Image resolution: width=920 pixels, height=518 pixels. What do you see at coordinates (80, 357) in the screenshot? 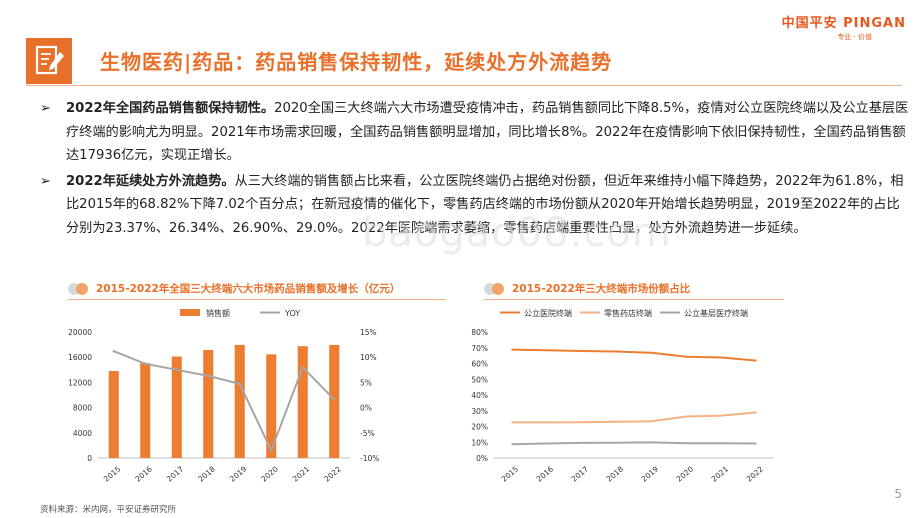
I see `y-tick-label-left: 16000` at bounding box center [80, 357].